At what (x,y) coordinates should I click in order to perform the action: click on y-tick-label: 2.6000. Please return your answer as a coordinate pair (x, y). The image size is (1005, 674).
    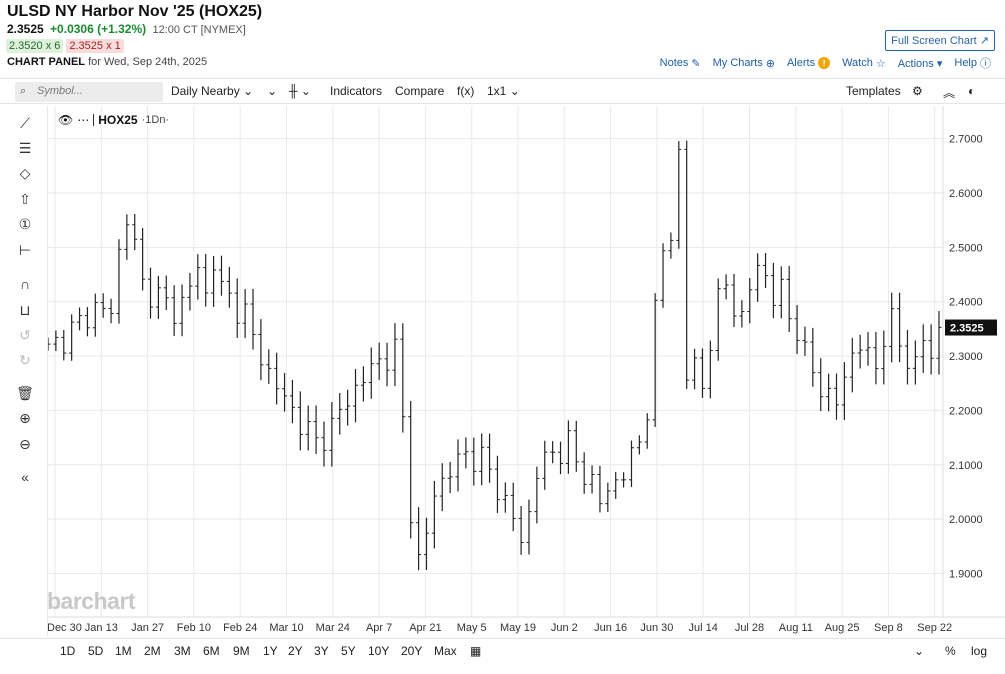
    Looking at the image, I should click on (966, 194).